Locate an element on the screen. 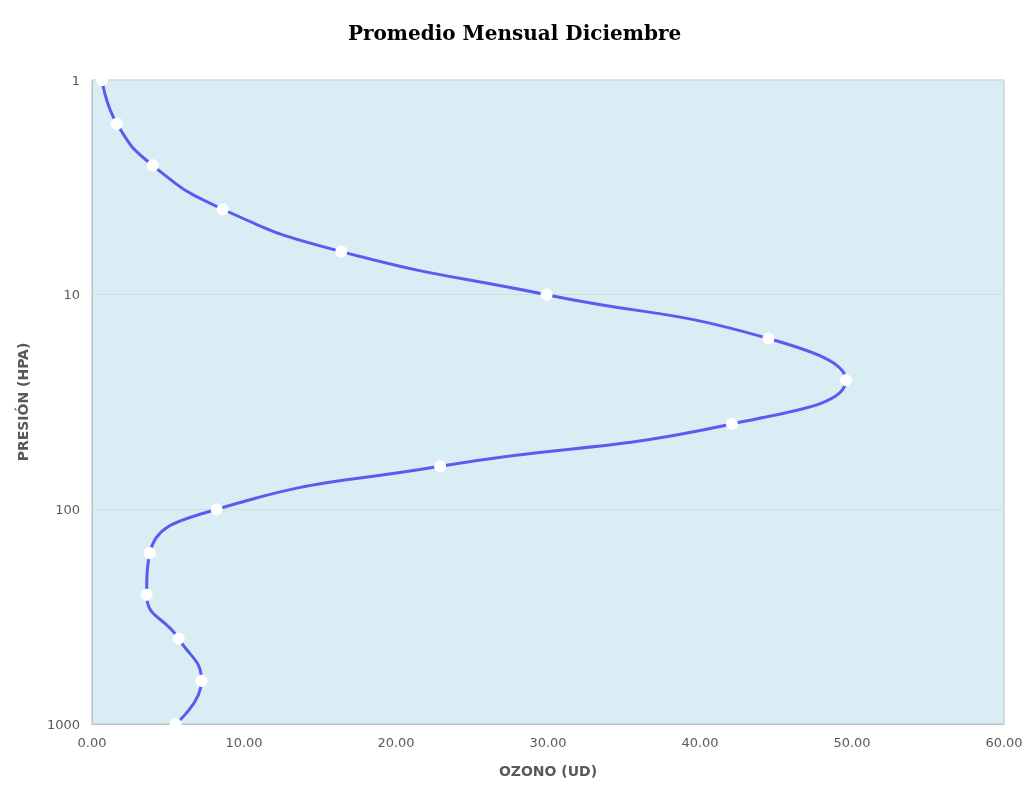  y-tick-label: 1000 is located at coordinates (63, 724).